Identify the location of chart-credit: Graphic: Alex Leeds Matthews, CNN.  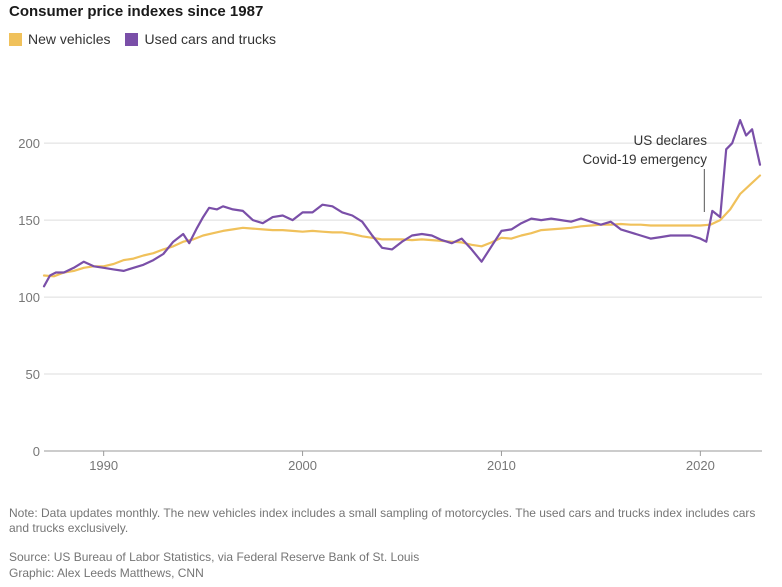
(106, 573).